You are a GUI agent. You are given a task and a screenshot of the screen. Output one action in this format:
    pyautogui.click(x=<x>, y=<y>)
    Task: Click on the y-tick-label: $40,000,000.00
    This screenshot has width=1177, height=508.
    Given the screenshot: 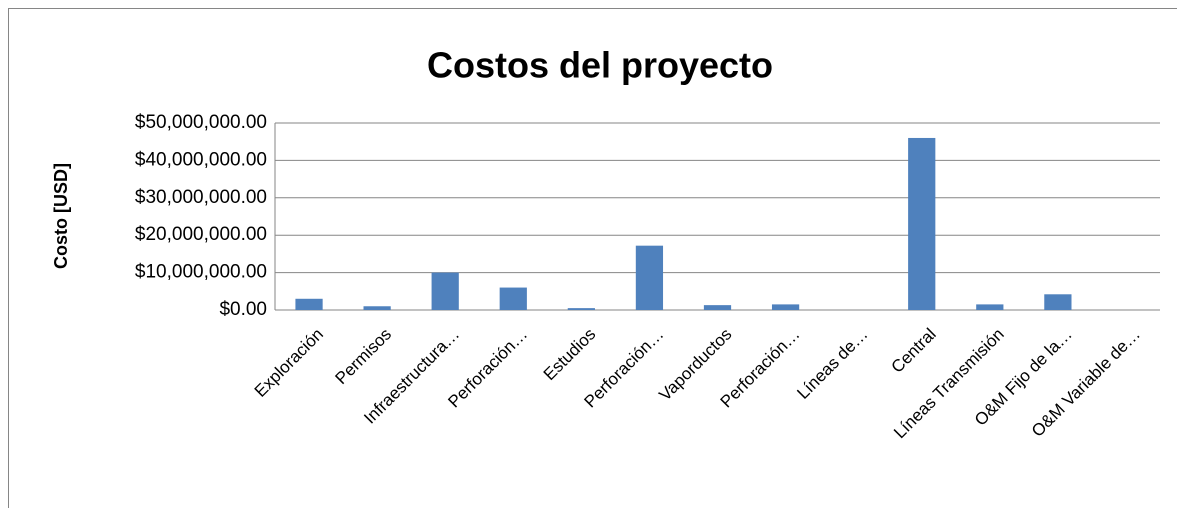 What is the action you would take?
    pyautogui.click(x=201, y=159)
    